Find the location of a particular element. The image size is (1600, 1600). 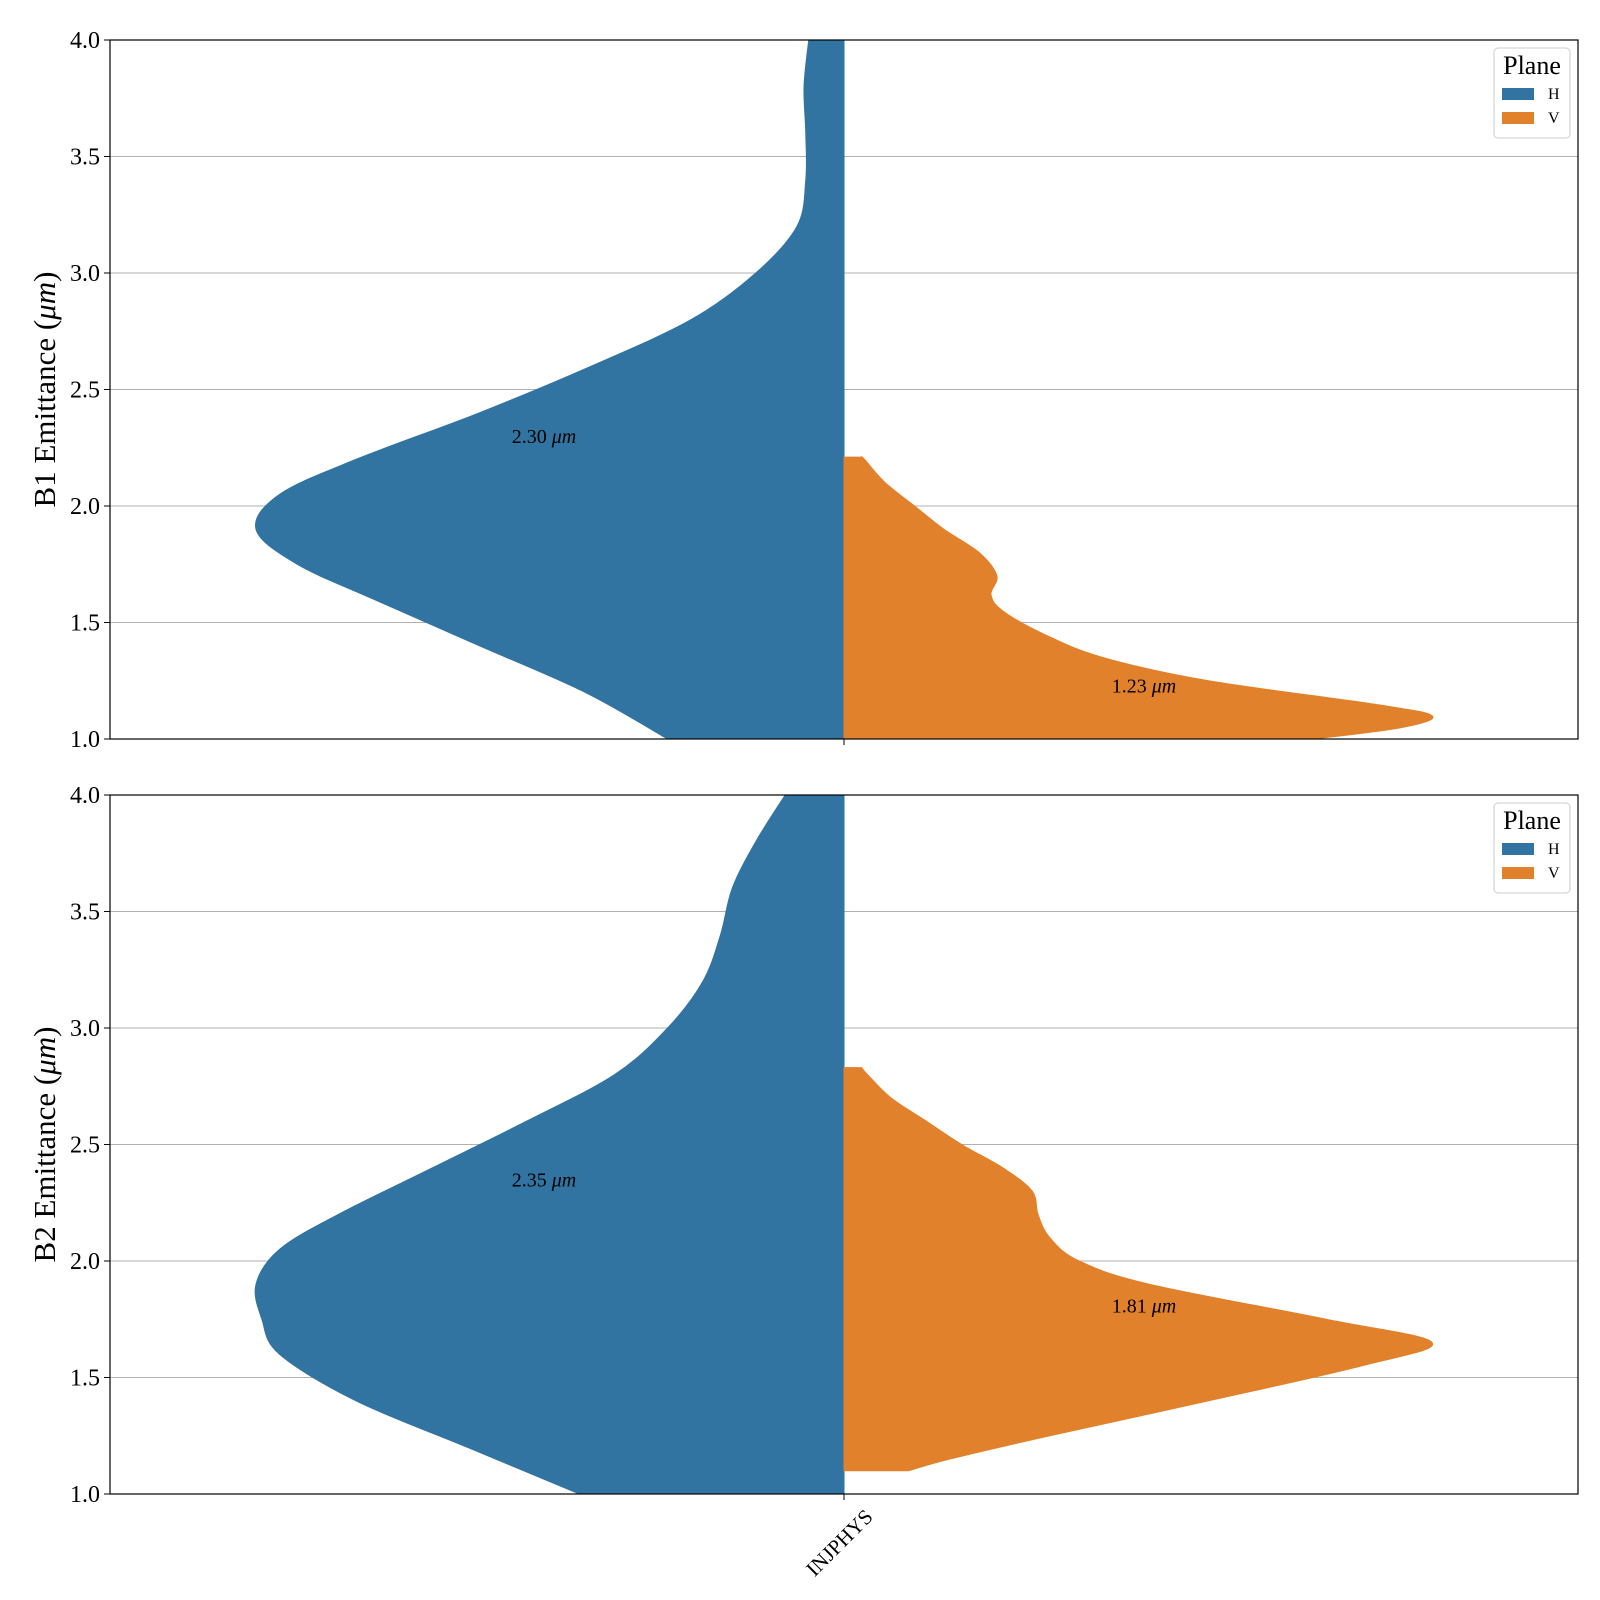

annotation-value: 2.35 is located at coordinates (532, 1180).